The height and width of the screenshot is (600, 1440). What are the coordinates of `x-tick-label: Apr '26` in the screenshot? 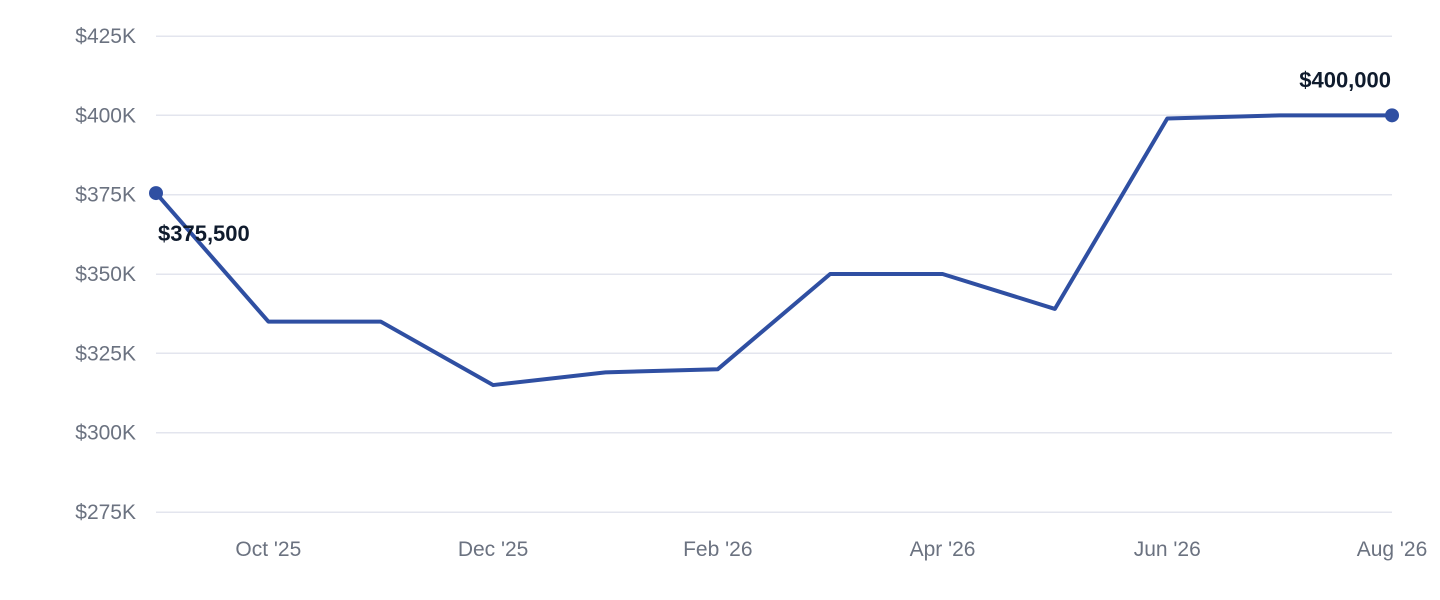 It's located at (943, 549).